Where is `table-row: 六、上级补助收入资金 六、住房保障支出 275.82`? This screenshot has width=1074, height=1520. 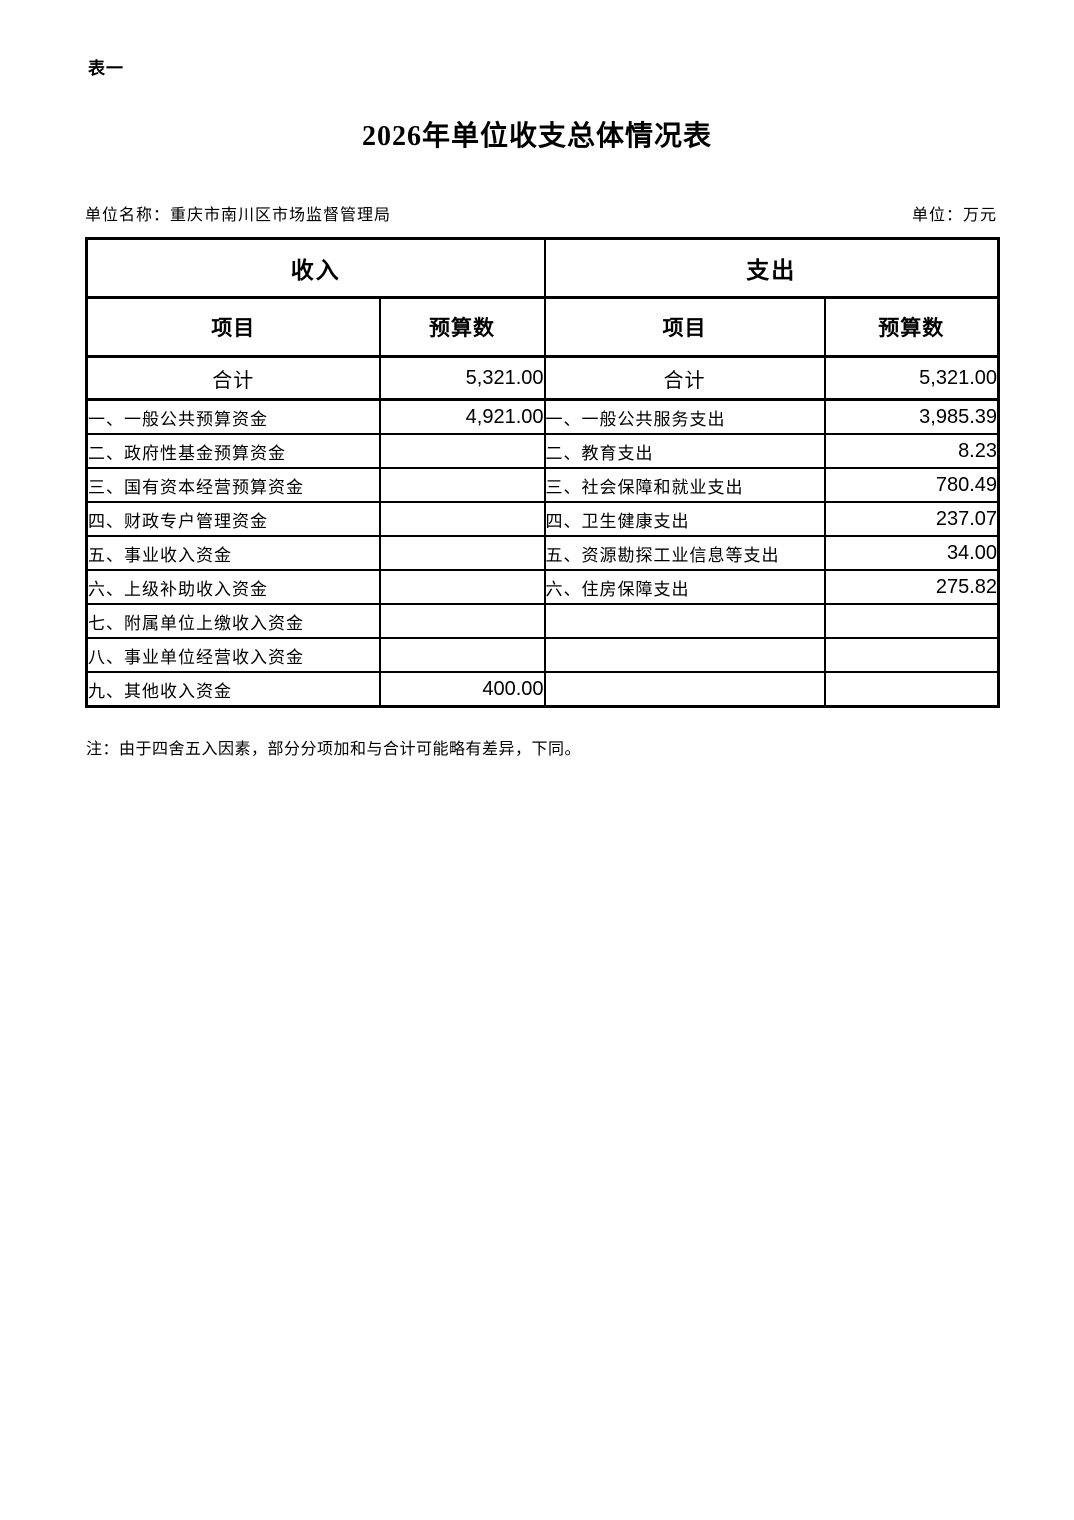
table-row: 六、上级补助收入资金 六、住房保障支出 275.82 is located at coordinates (542, 587).